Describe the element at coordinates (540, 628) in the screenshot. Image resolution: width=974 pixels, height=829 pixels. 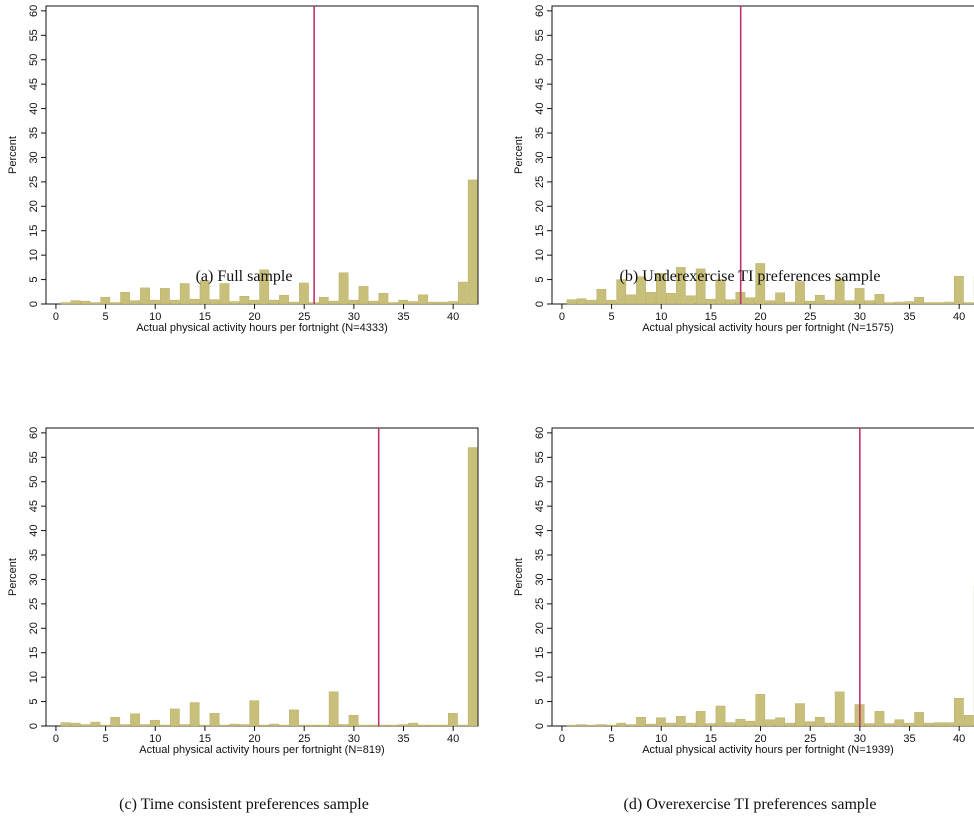
I see `y-tick-label: 20` at that location.